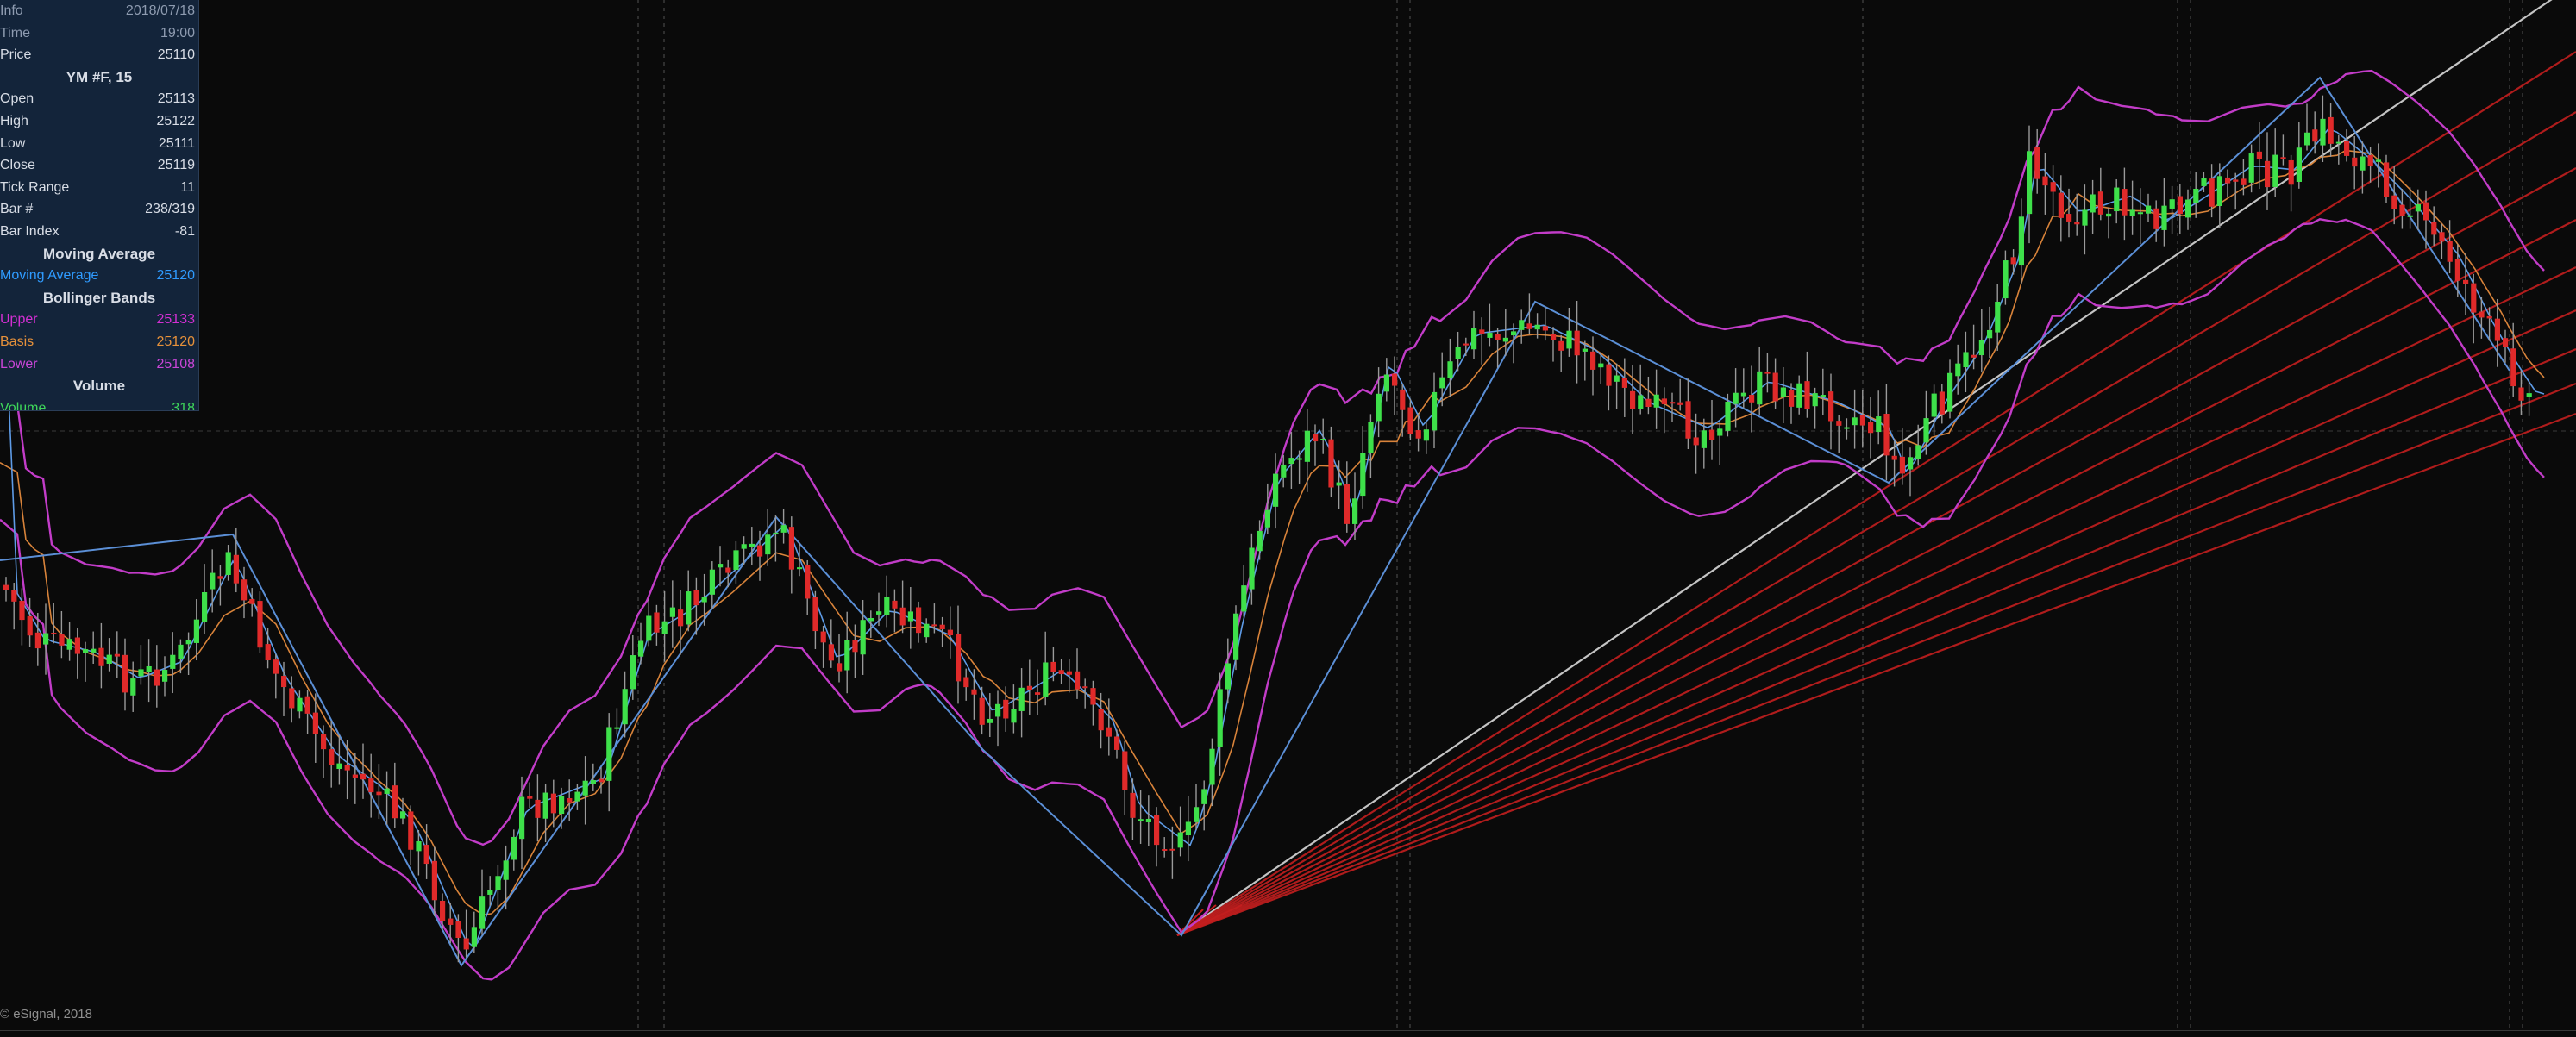  What do you see at coordinates (11, 10) in the screenshot?
I see `info-label: Info` at bounding box center [11, 10].